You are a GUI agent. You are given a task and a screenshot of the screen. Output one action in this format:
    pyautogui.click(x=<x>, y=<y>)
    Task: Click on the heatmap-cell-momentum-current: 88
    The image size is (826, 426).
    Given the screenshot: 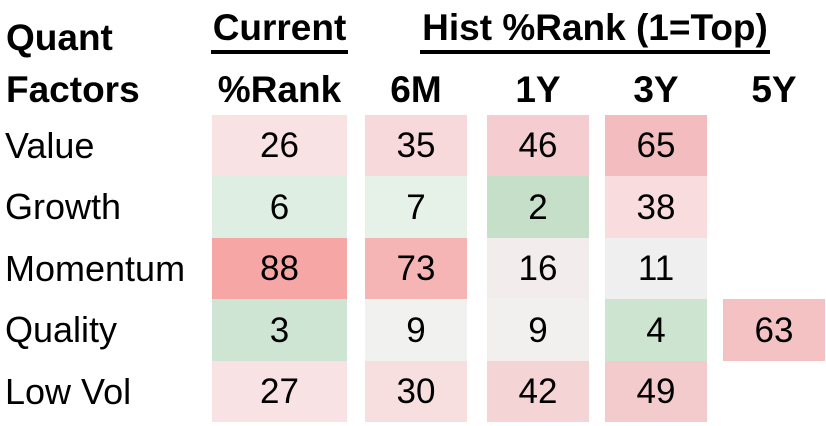 What is the action you would take?
    pyautogui.click(x=279, y=268)
    